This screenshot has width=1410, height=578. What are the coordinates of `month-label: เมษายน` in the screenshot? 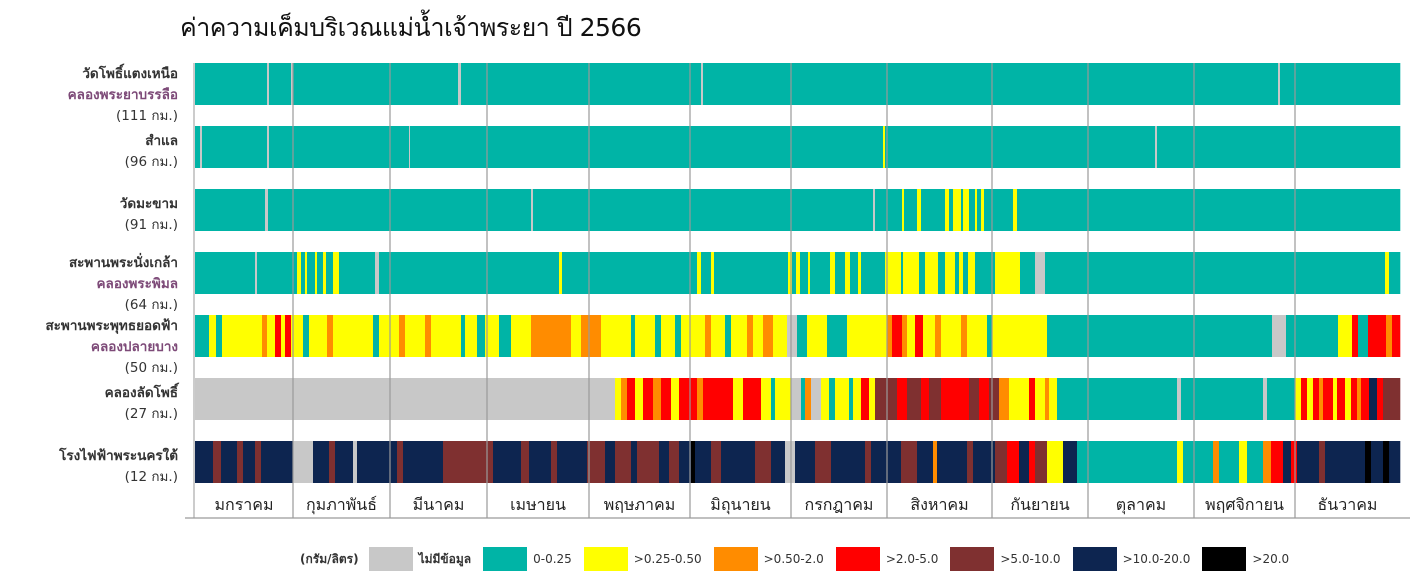 It's located at (538, 504).